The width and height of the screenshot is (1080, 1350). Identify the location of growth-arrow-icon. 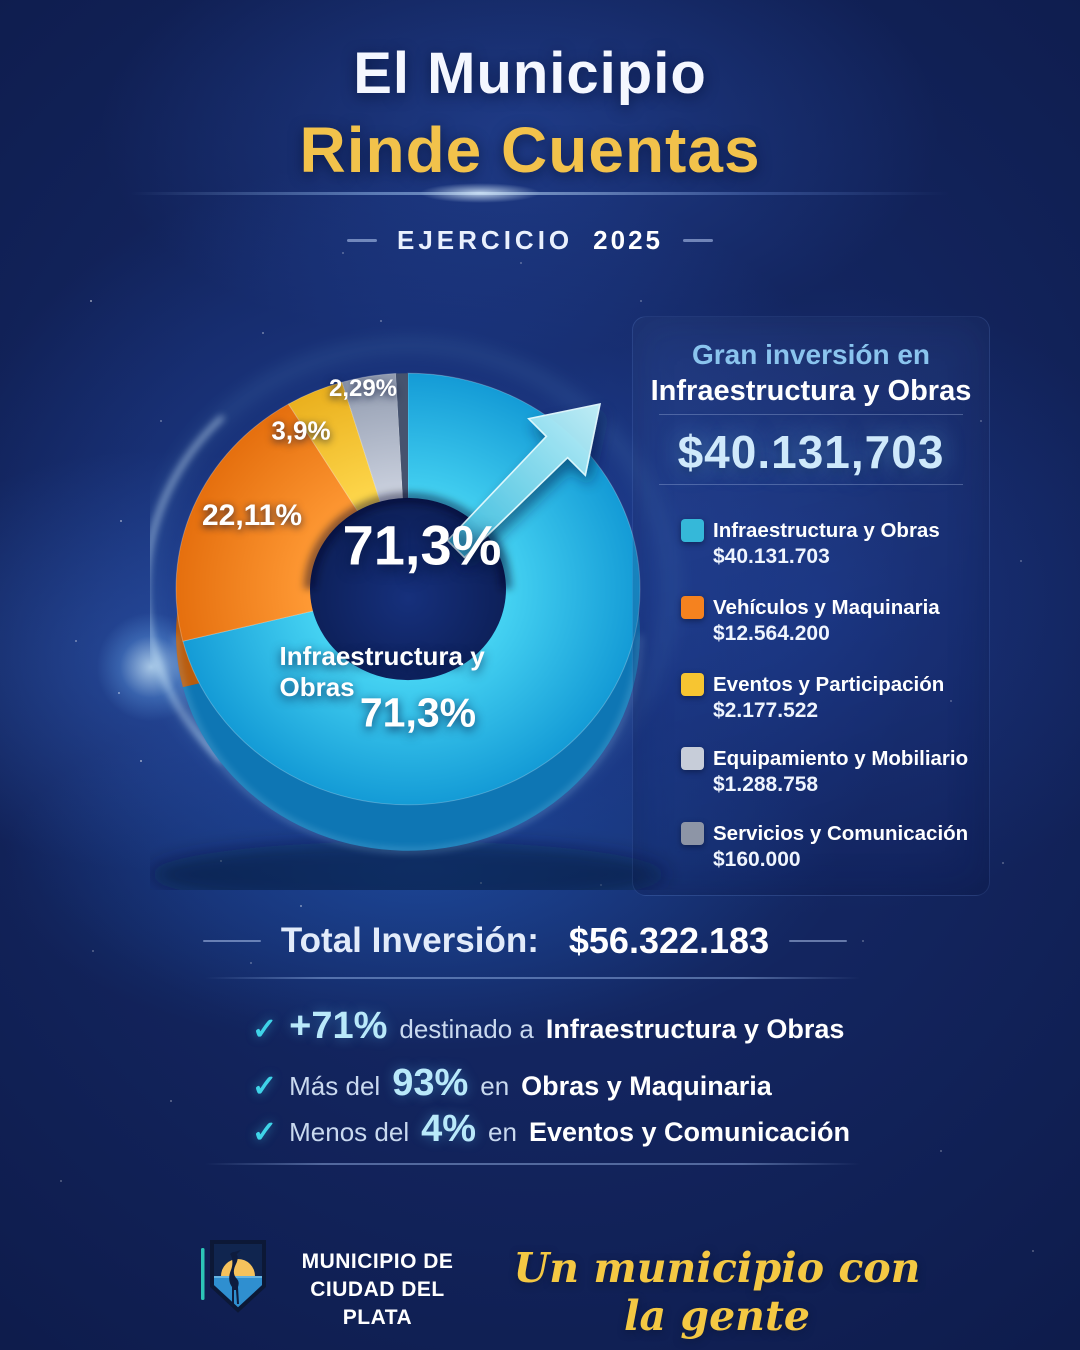
(524, 480).